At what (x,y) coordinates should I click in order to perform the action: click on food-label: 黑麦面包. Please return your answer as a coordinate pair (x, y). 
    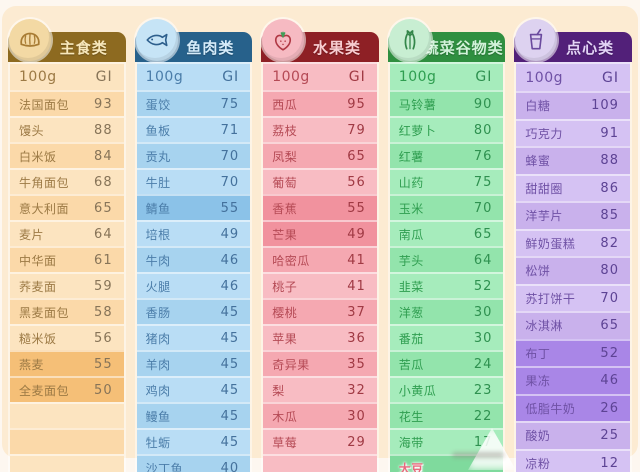
    Looking at the image, I should click on (44, 312).